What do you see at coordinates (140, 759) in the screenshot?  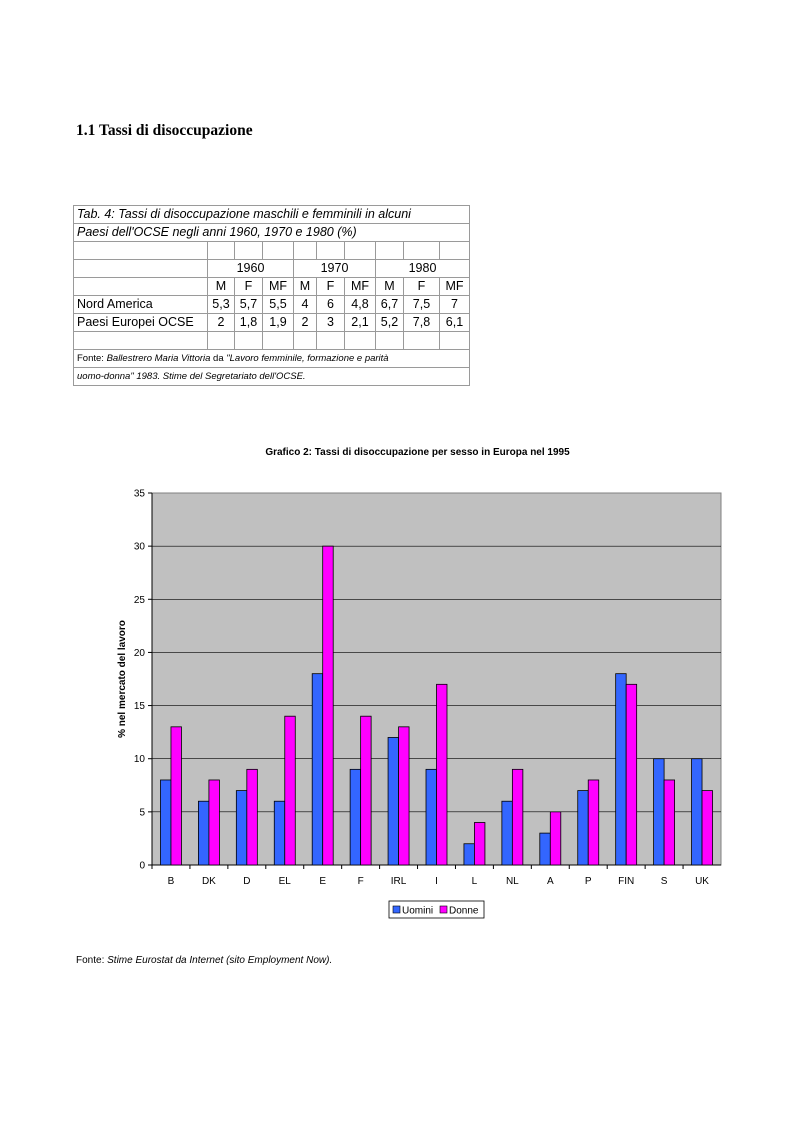 I see `y-tick-label: 10` at bounding box center [140, 759].